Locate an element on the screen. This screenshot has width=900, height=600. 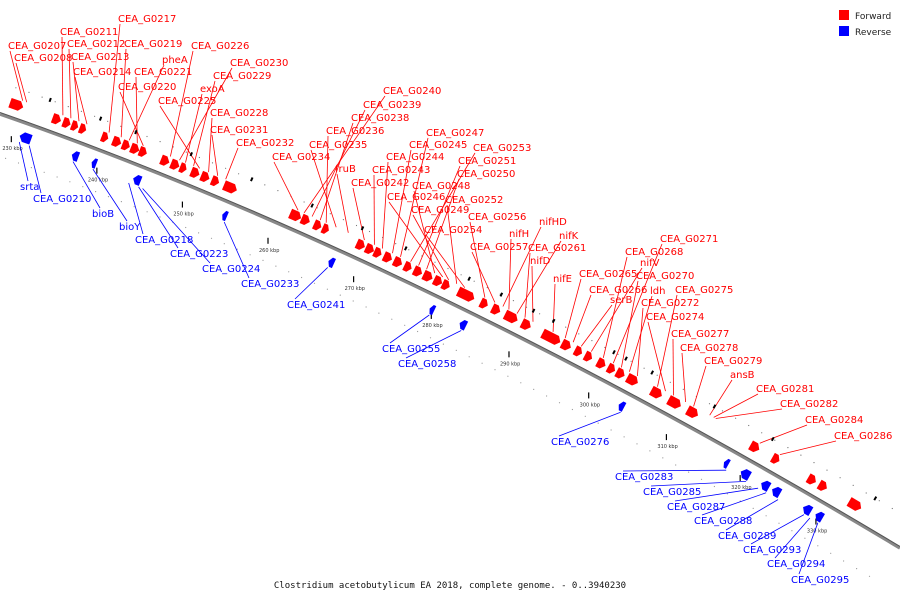
gene-label-reverse: CEA_G0287 is located at coordinates (696, 507).